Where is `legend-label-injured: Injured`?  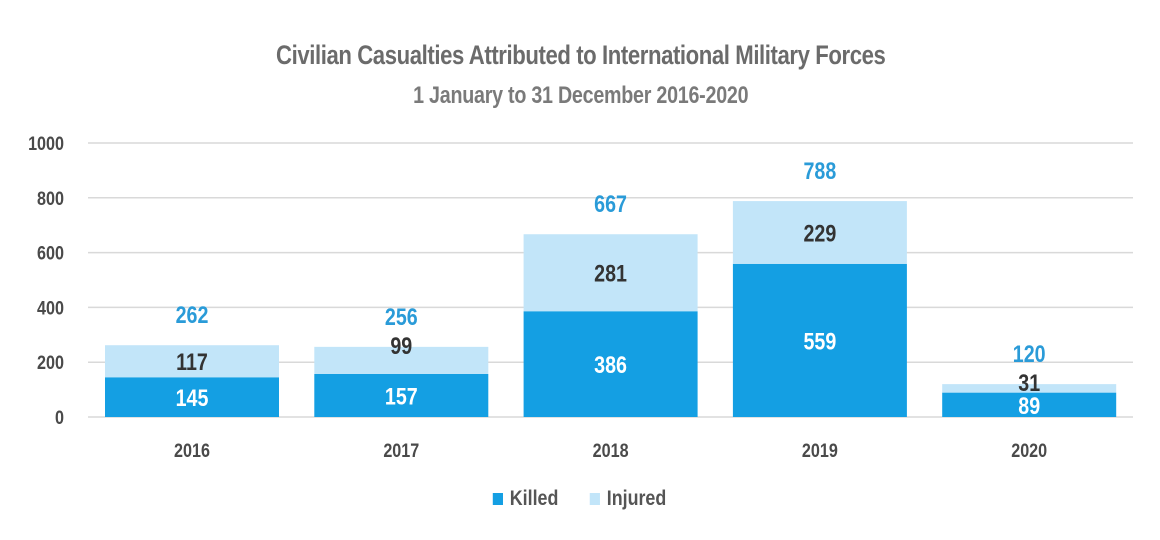
legend-label-injured: Injured is located at coordinates (636, 498).